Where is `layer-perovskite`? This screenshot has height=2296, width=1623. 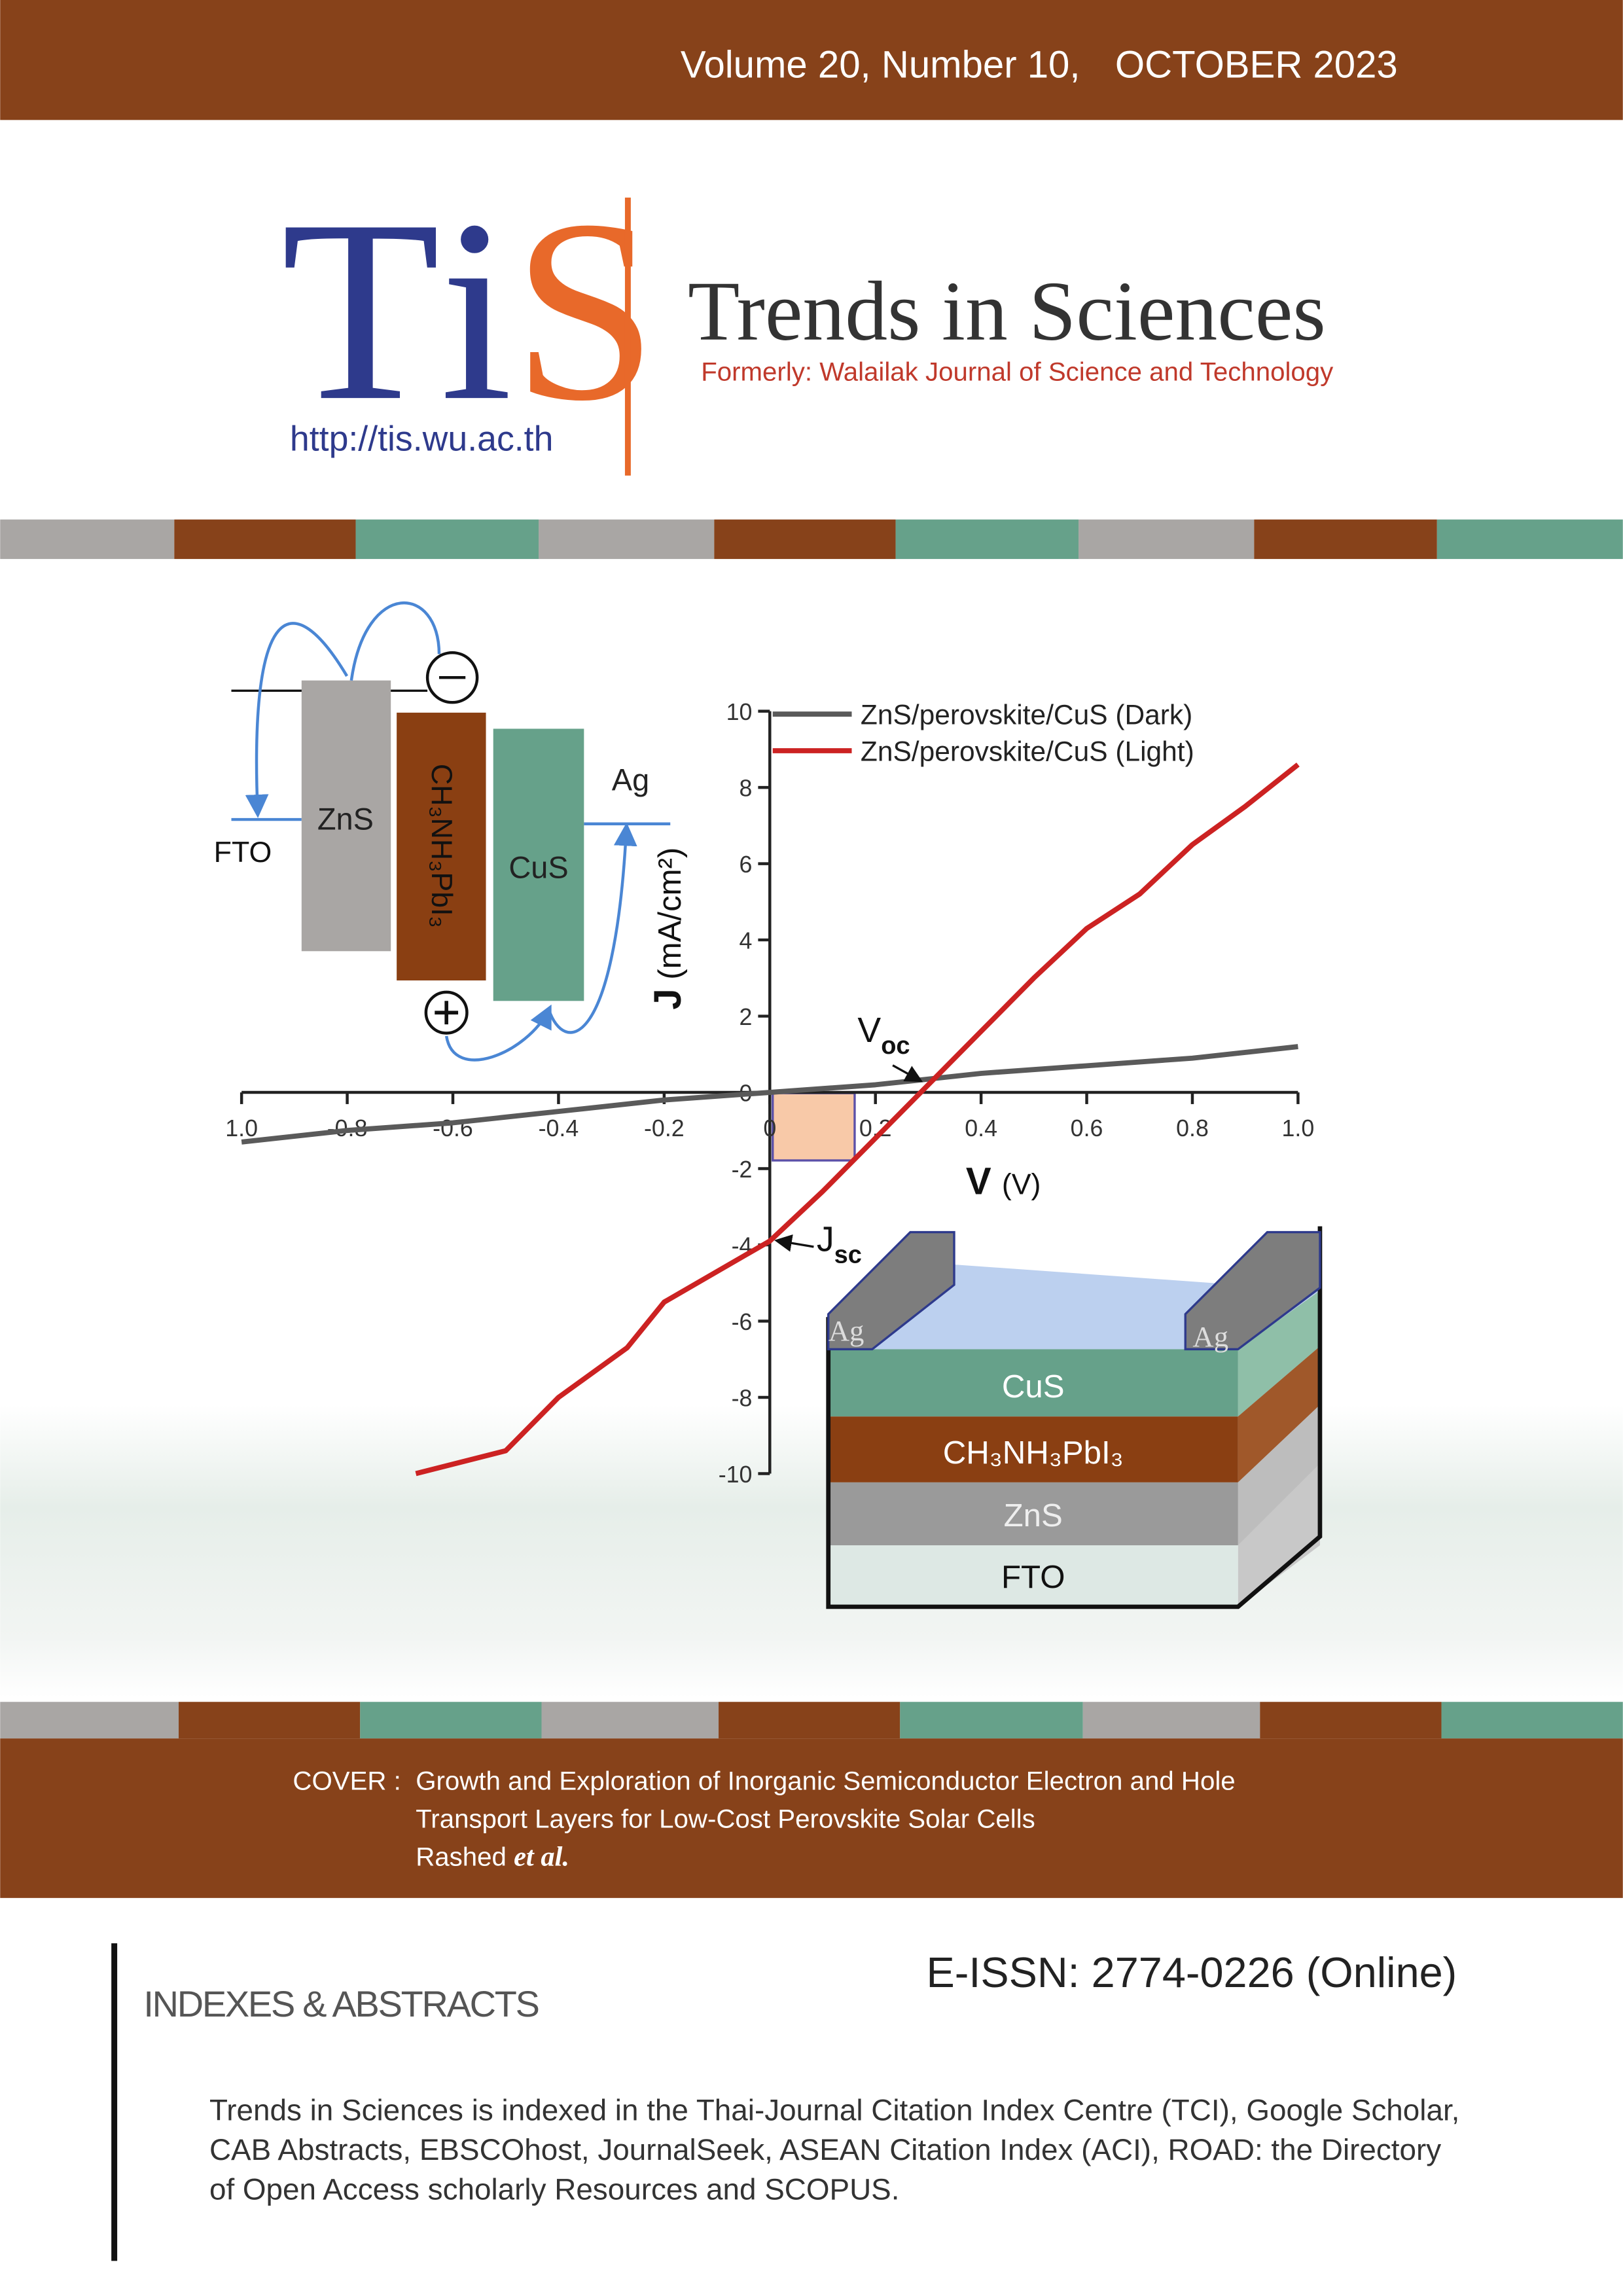 layer-perovskite is located at coordinates (1033, 1449).